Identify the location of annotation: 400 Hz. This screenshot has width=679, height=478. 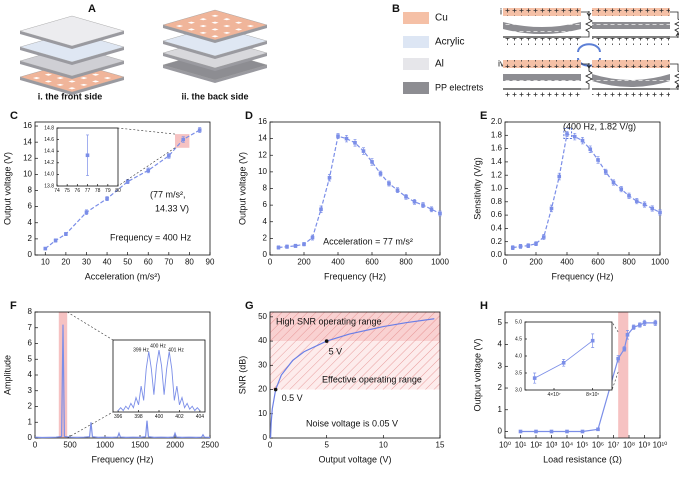
(158, 346).